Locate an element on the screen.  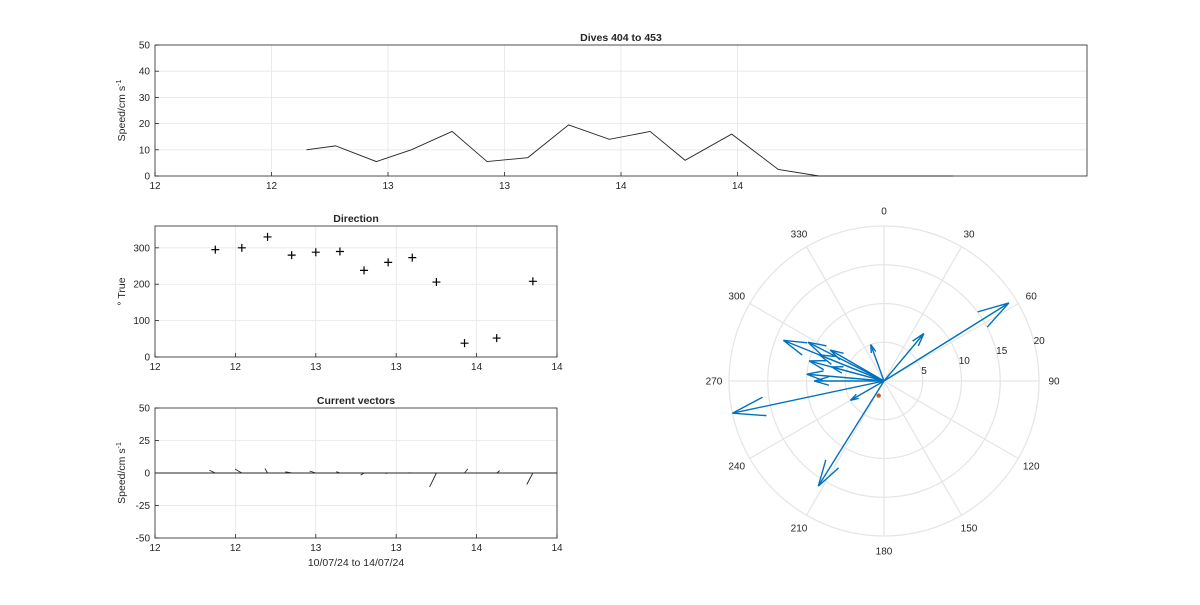
compass-radius-label: 10 is located at coordinates (965, 361).